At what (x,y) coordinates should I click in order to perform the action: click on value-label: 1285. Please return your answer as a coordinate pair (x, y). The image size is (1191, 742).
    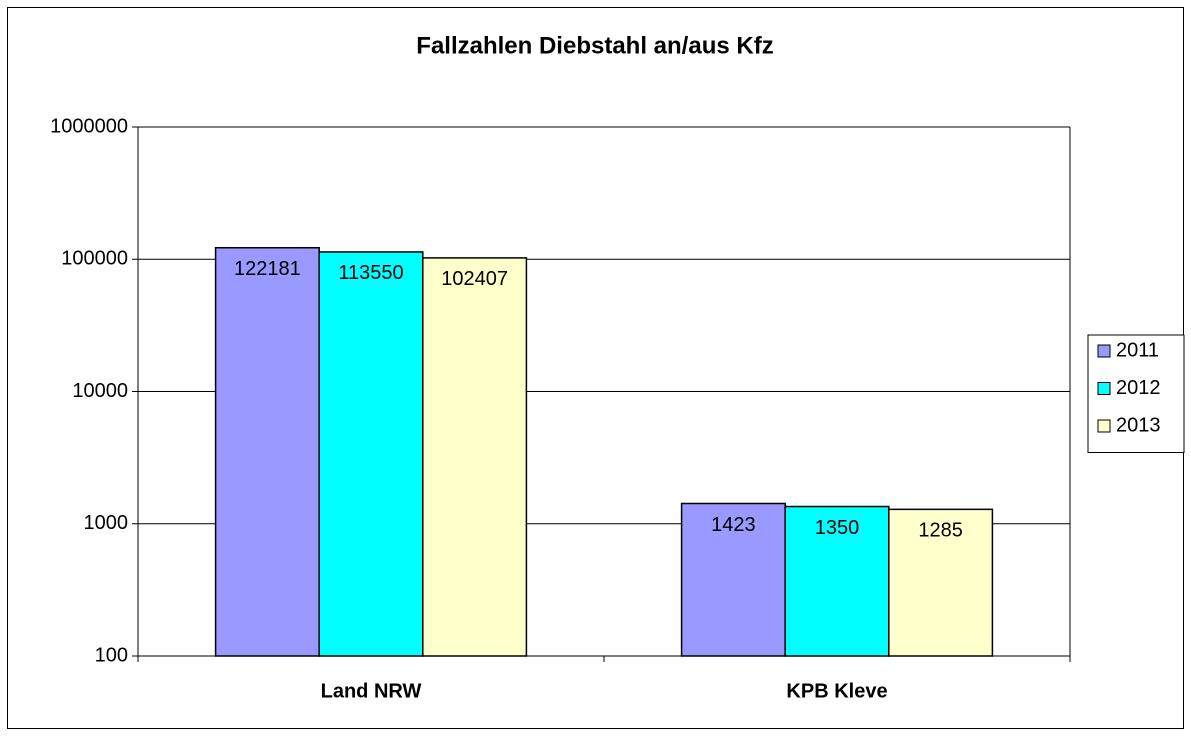
    Looking at the image, I should click on (940, 531).